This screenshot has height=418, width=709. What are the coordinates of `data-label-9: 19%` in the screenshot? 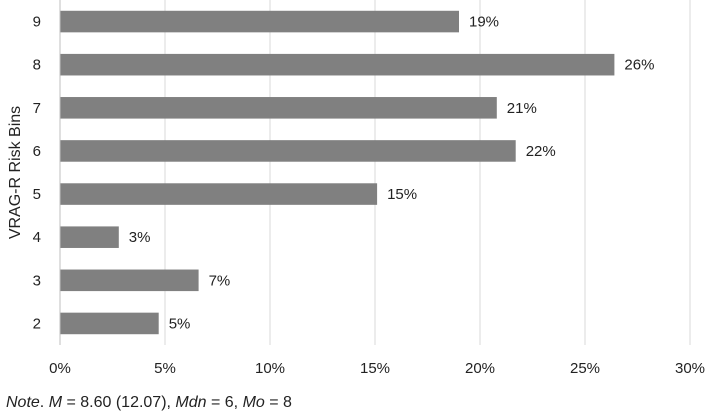 It's located at (484, 22).